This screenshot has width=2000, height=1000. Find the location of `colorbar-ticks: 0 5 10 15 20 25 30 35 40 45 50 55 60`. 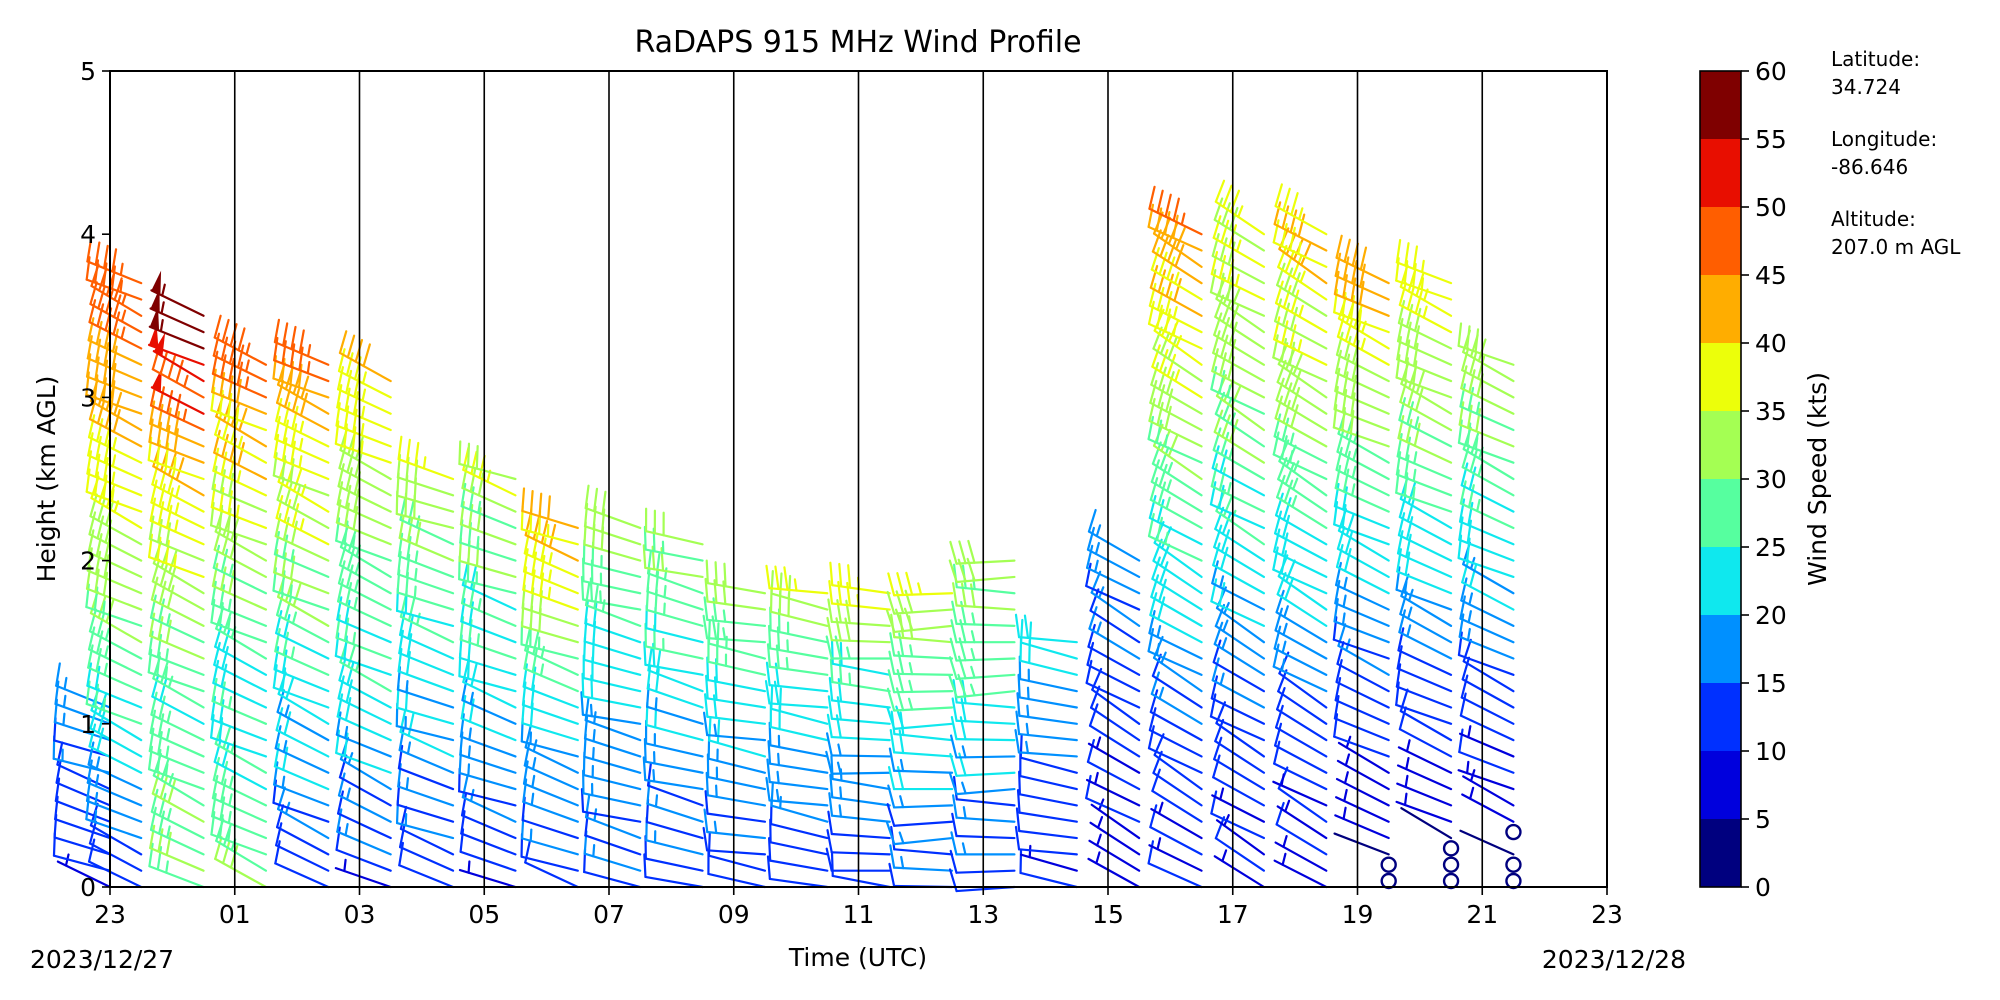

colorbar-ticks: 0 5 10 15 20 25 30 35 40 45 50 55 60 is located at coordinates (1764, 479).